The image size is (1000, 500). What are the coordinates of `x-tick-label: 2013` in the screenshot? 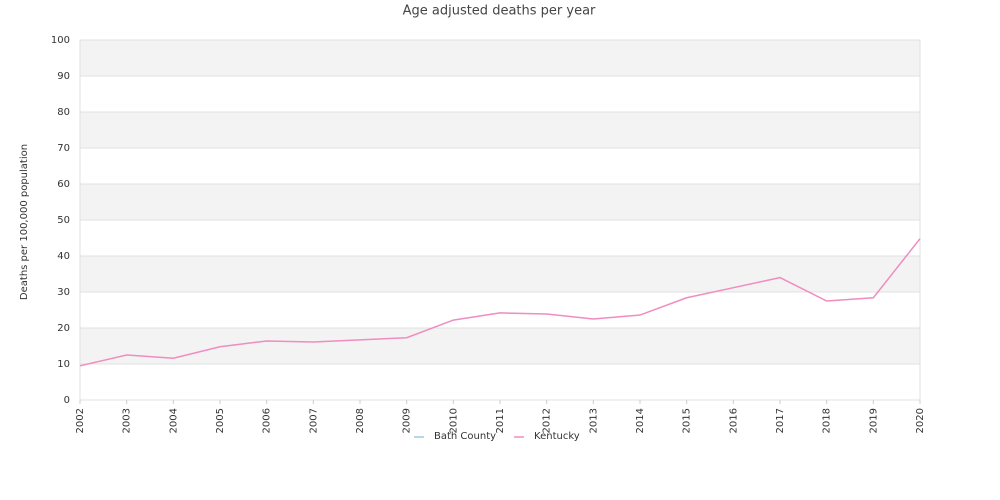 It's located at (593, 420).